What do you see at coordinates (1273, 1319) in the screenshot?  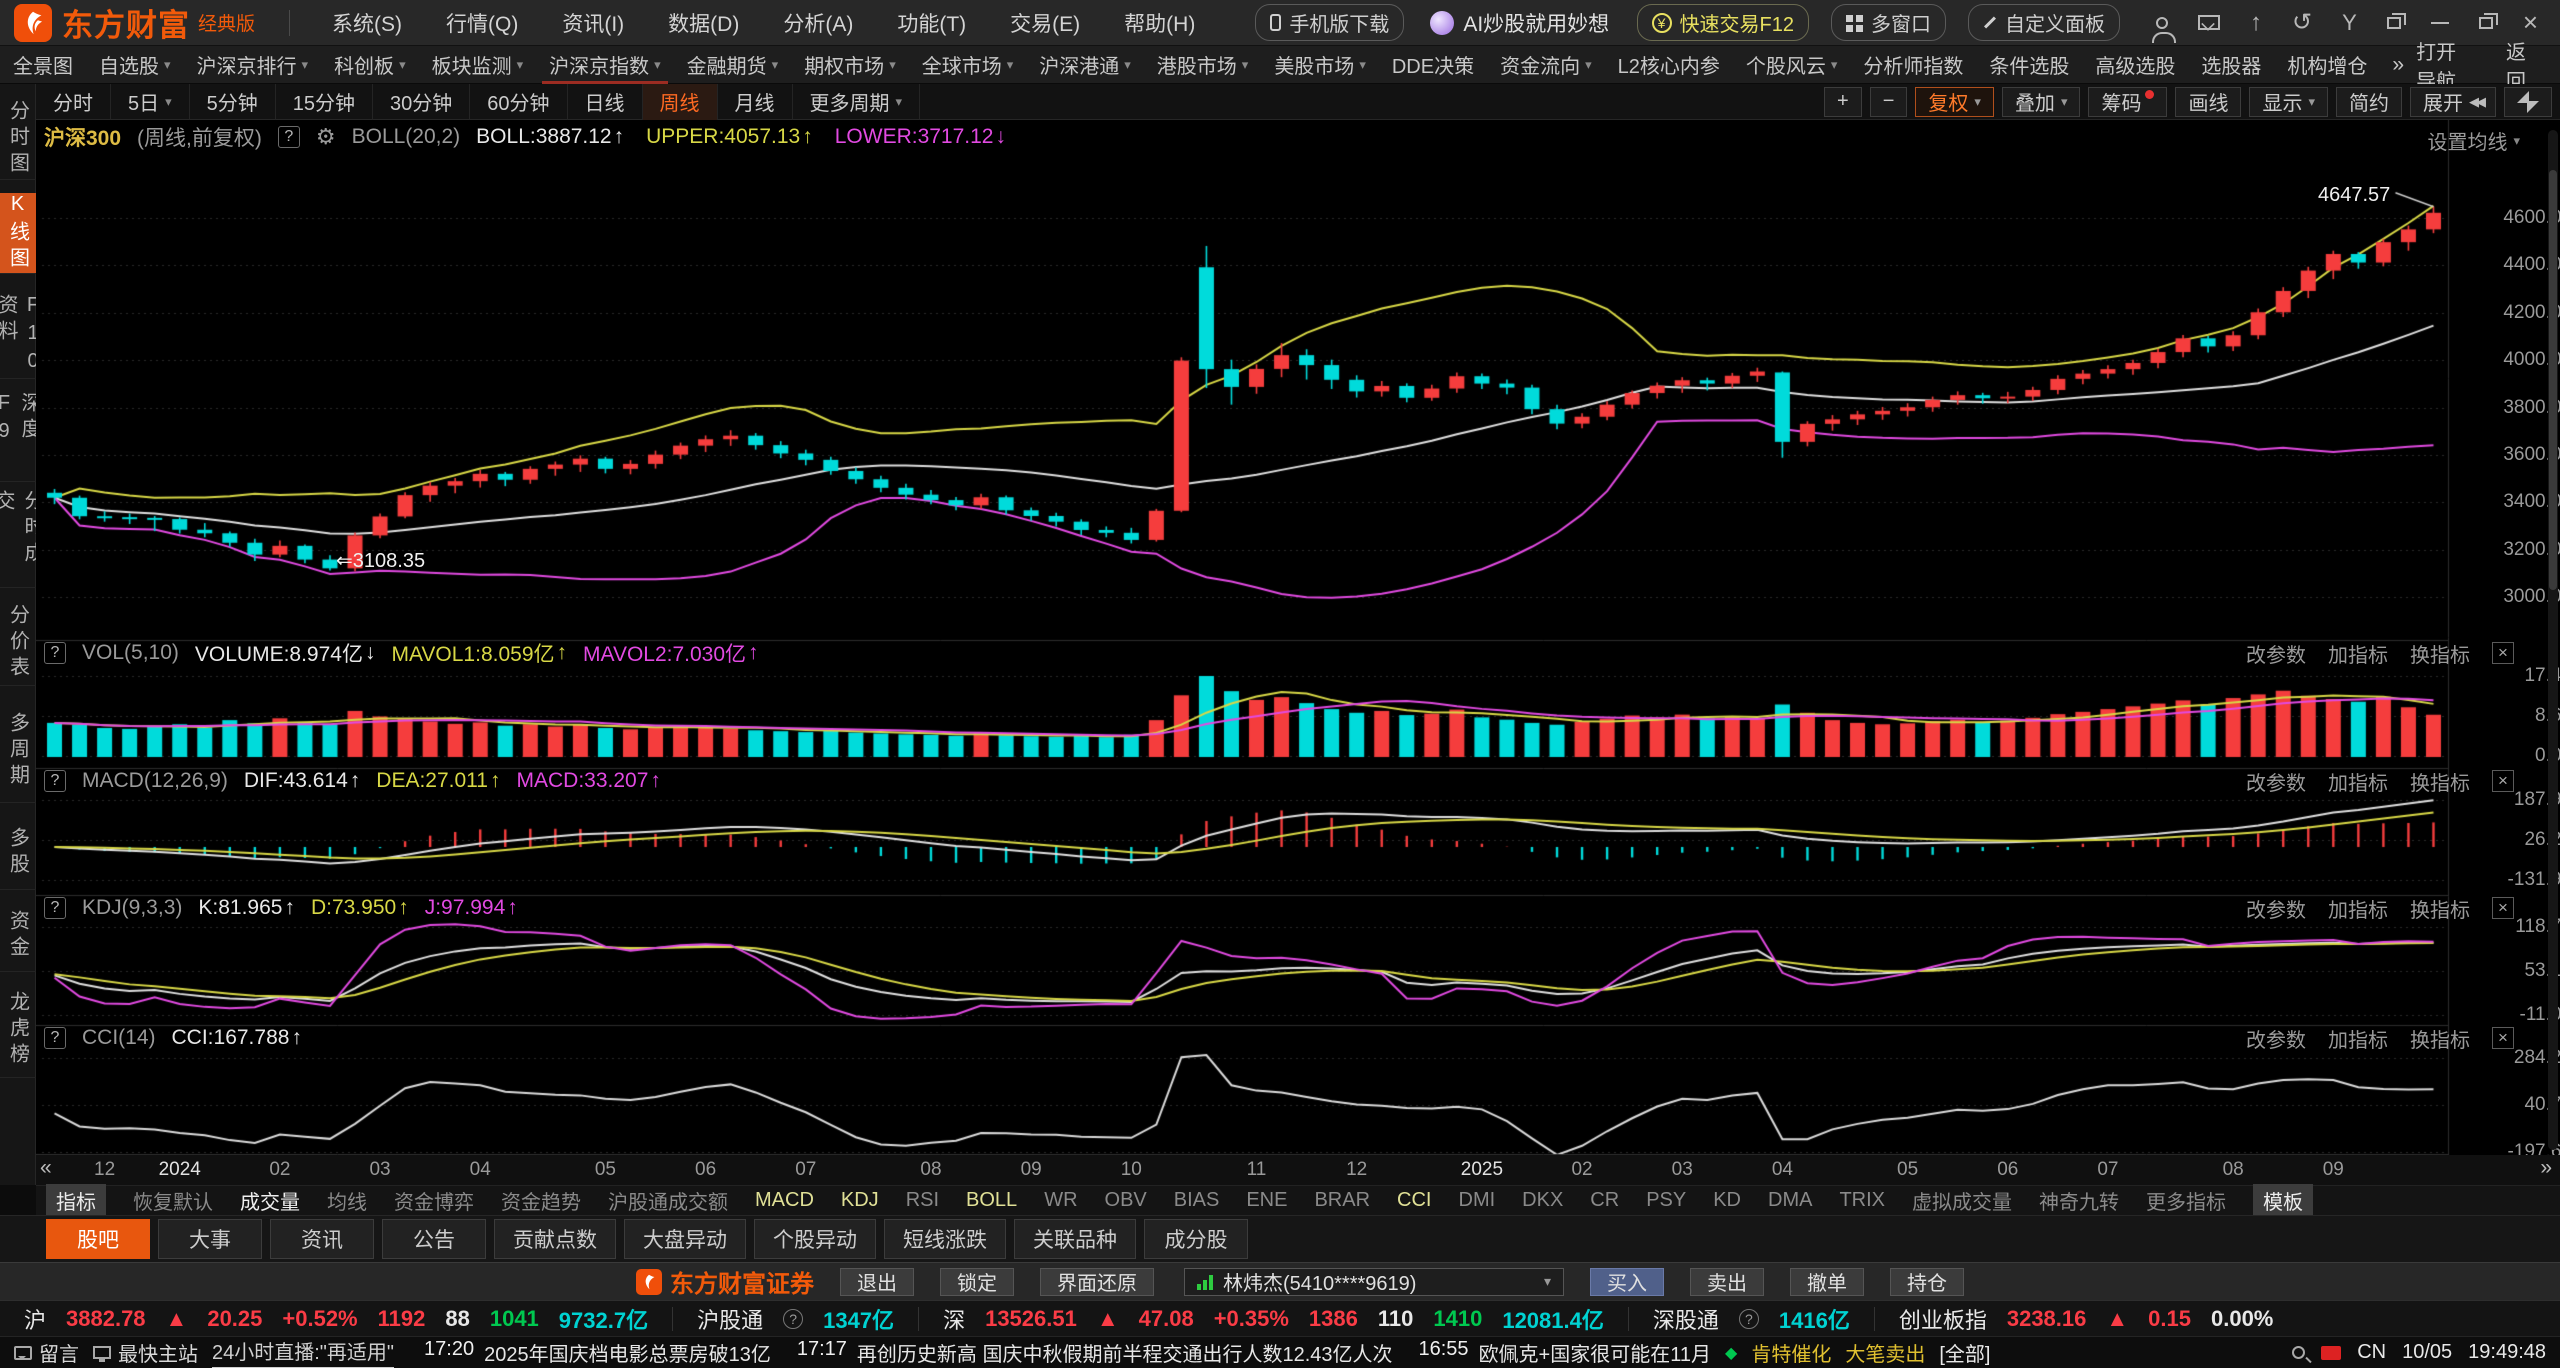 I see `index-quote-深: 深 13526.51 ▲ 47.08 +0.35% 1386 110 1410 12081.4亿` at bounding box center [1273, 1319].